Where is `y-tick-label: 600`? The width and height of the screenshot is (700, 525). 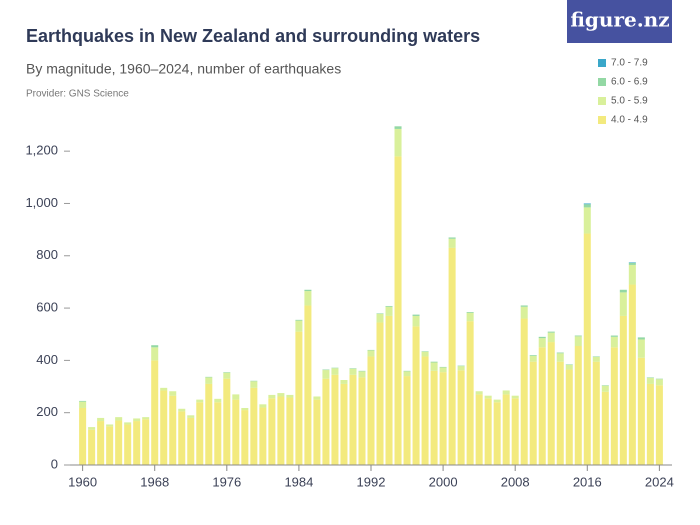 y-tick-label: 600 is located at coordinates (47, 307).